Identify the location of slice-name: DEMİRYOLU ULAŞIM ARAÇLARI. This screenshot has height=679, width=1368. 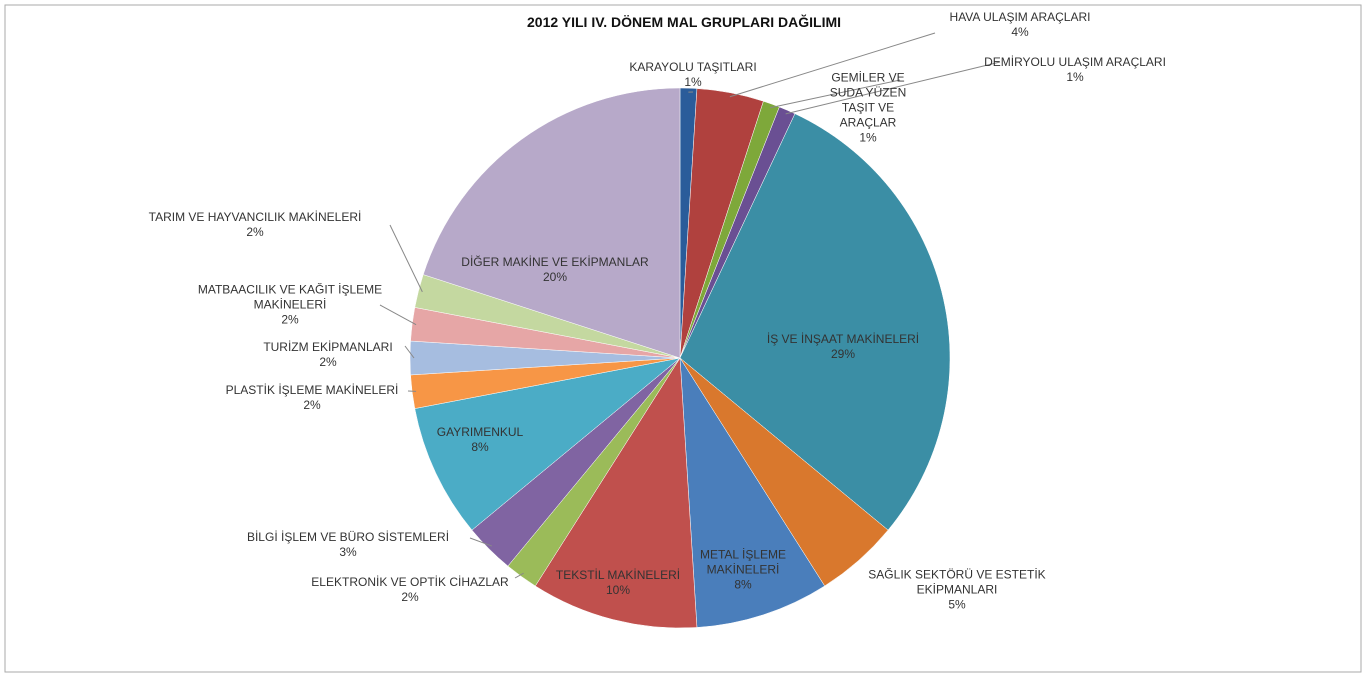
(1075, 62).